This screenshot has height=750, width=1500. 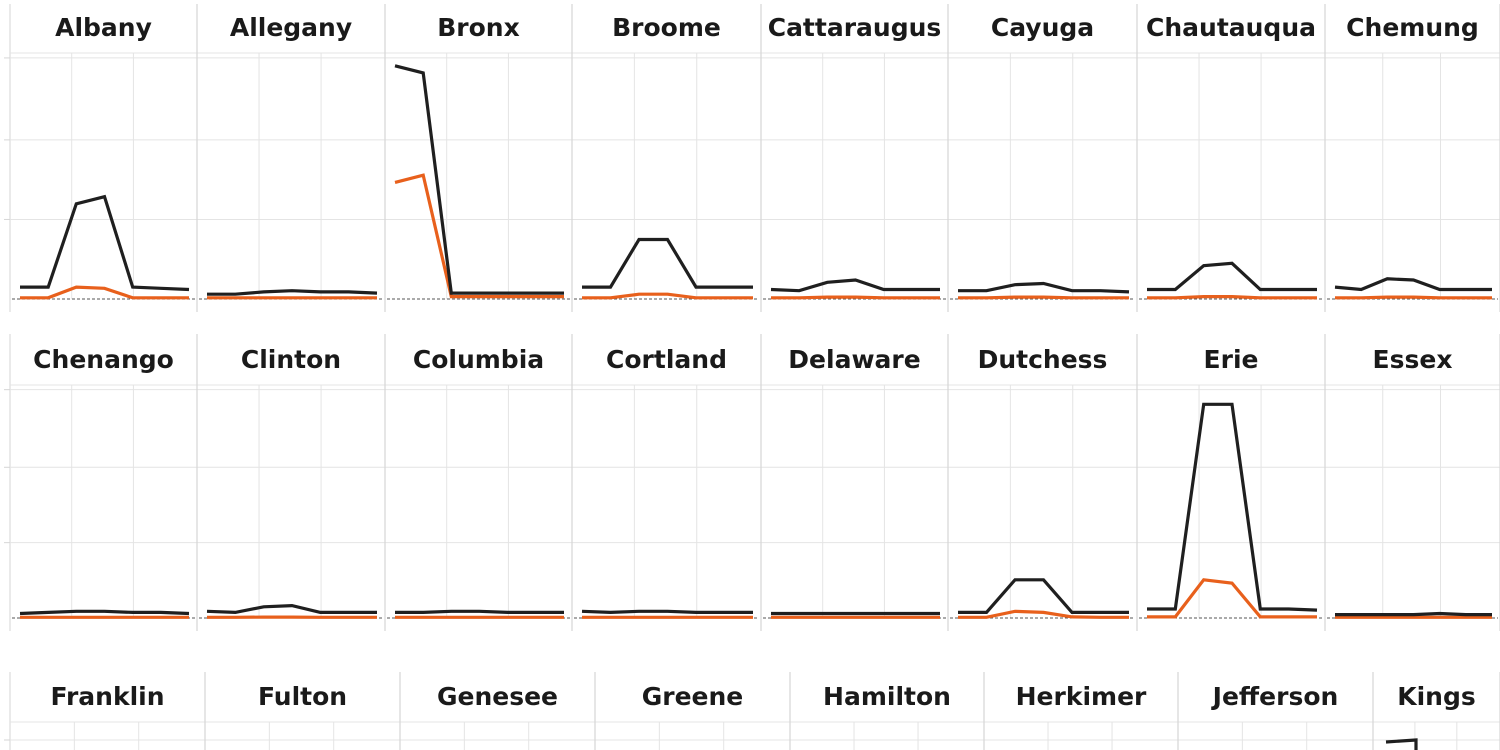 What do you see at coordinates (887, 696) in the screenshot?
I see `panel-title: Hamilton` at bounding box center [887, 696].